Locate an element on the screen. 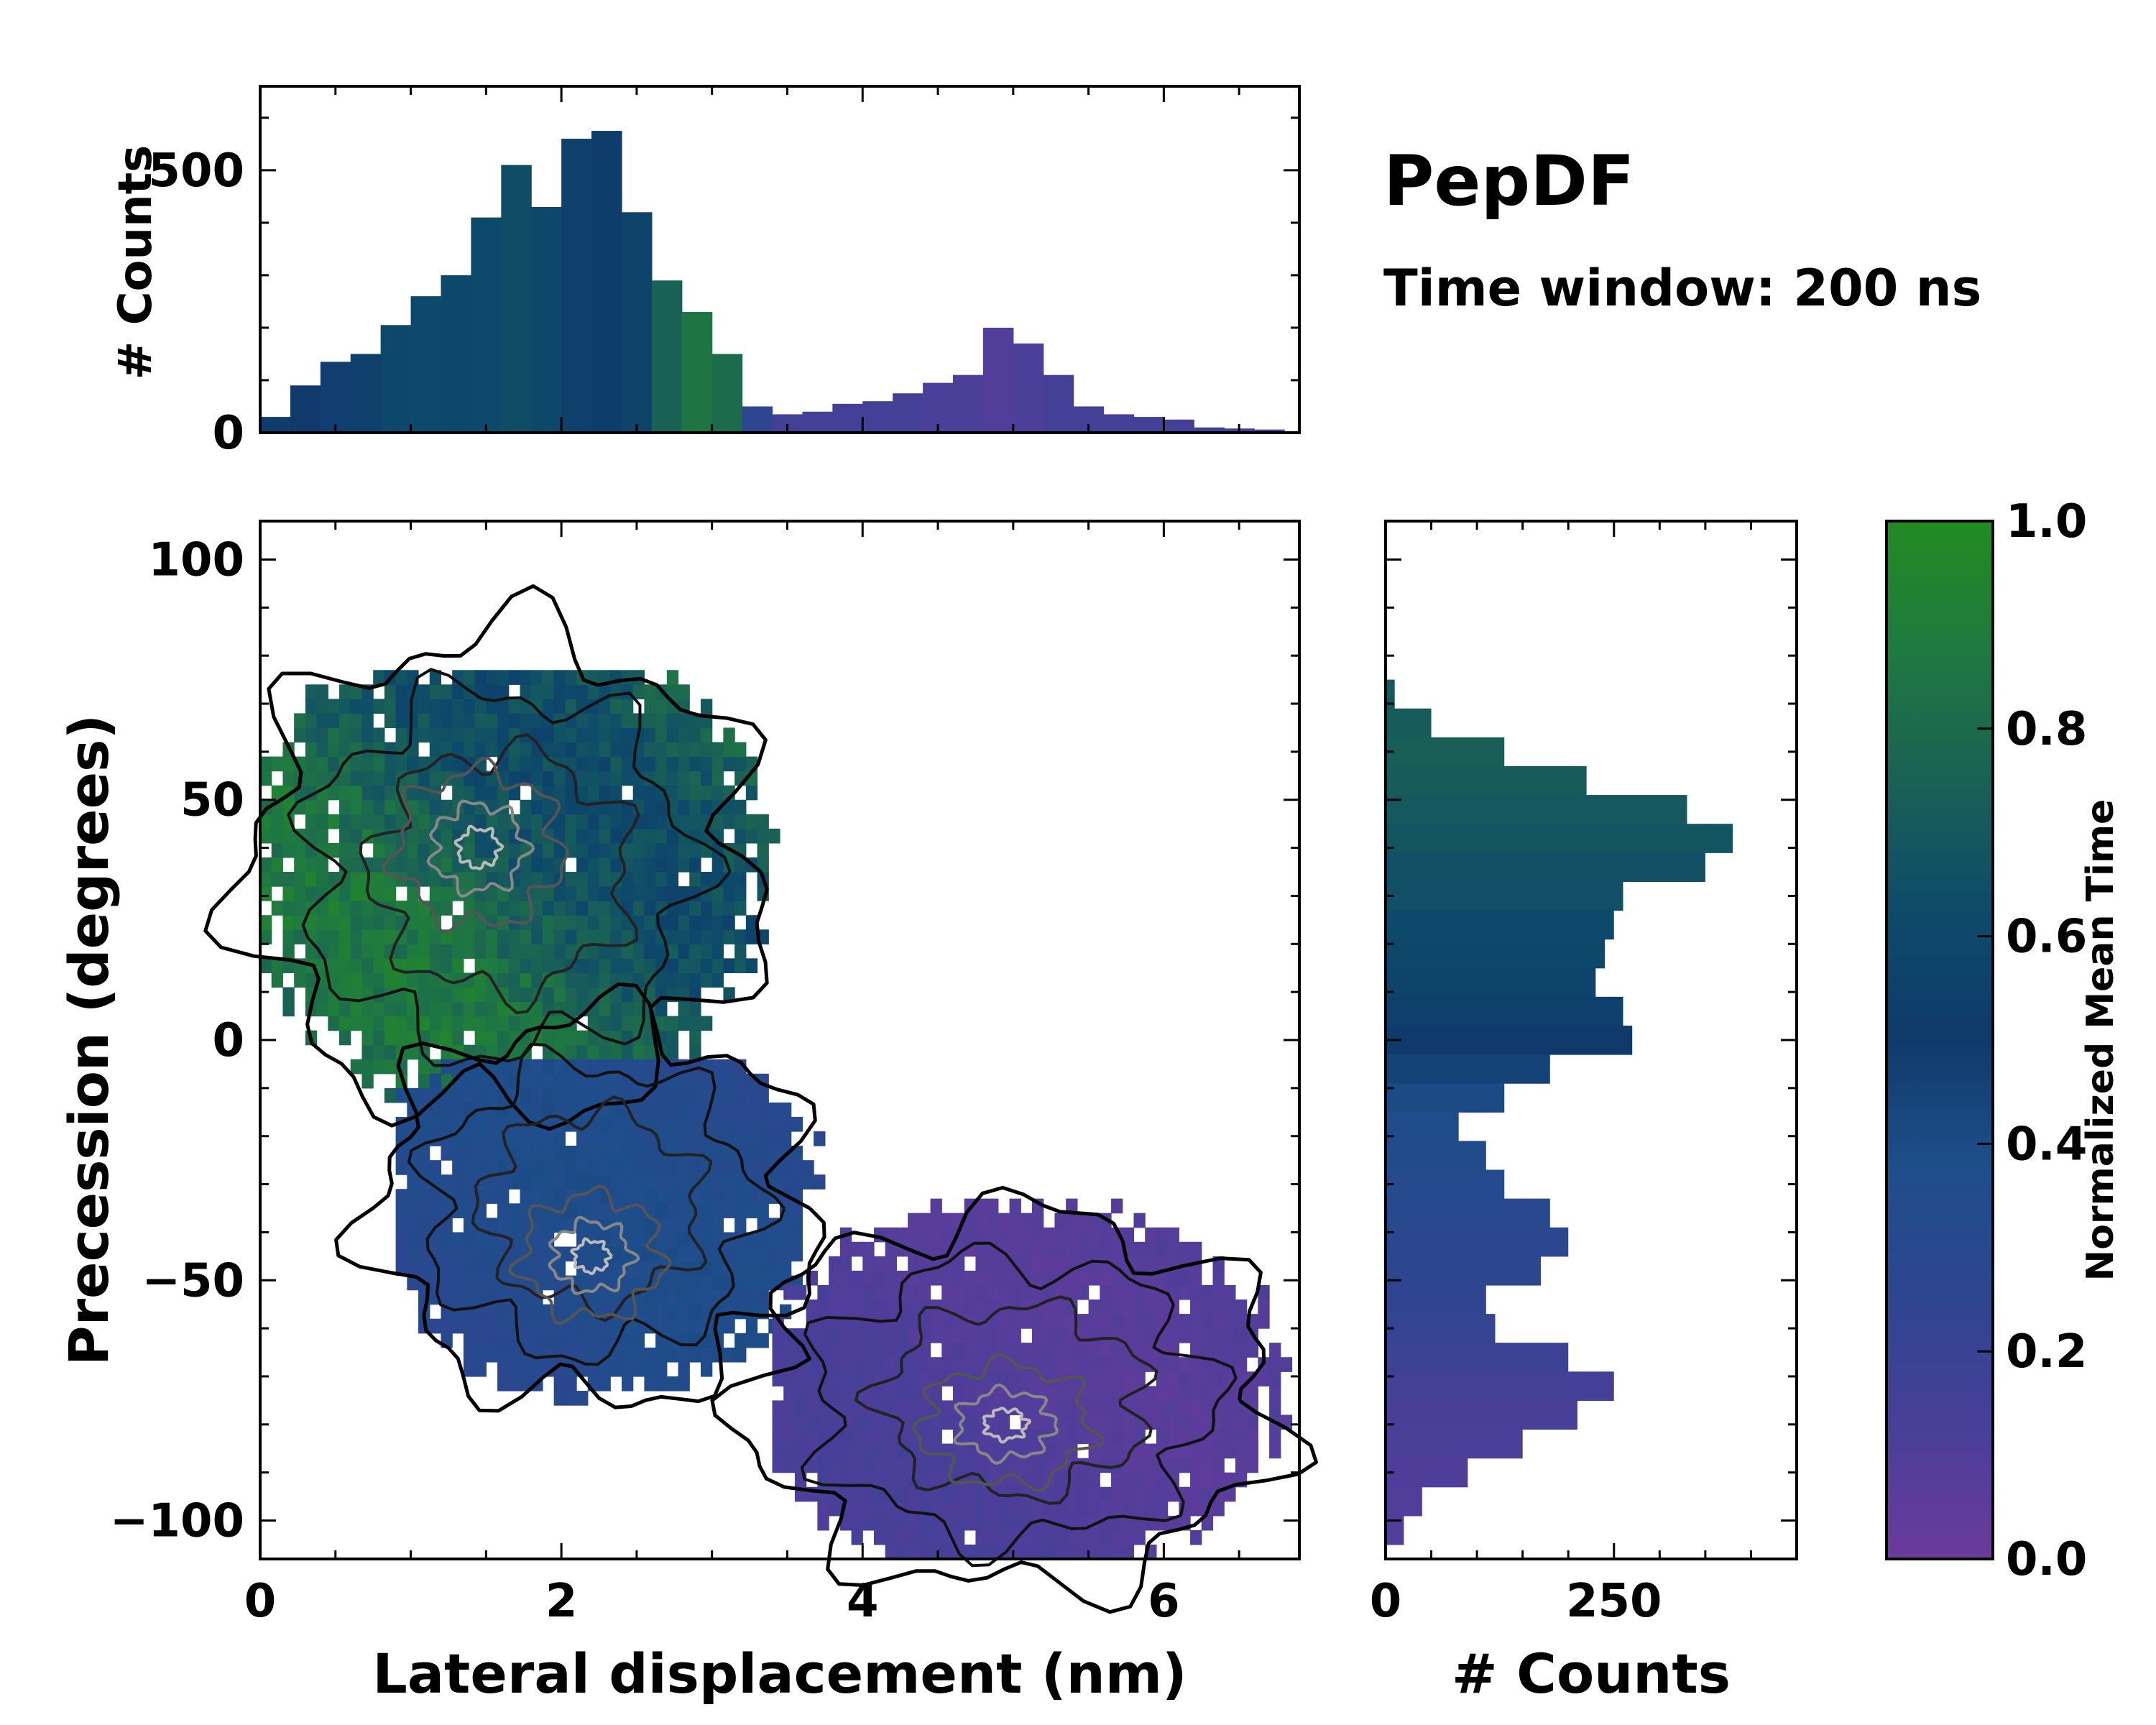  chart-title: PepDF is located at coordinates (1508, 181).